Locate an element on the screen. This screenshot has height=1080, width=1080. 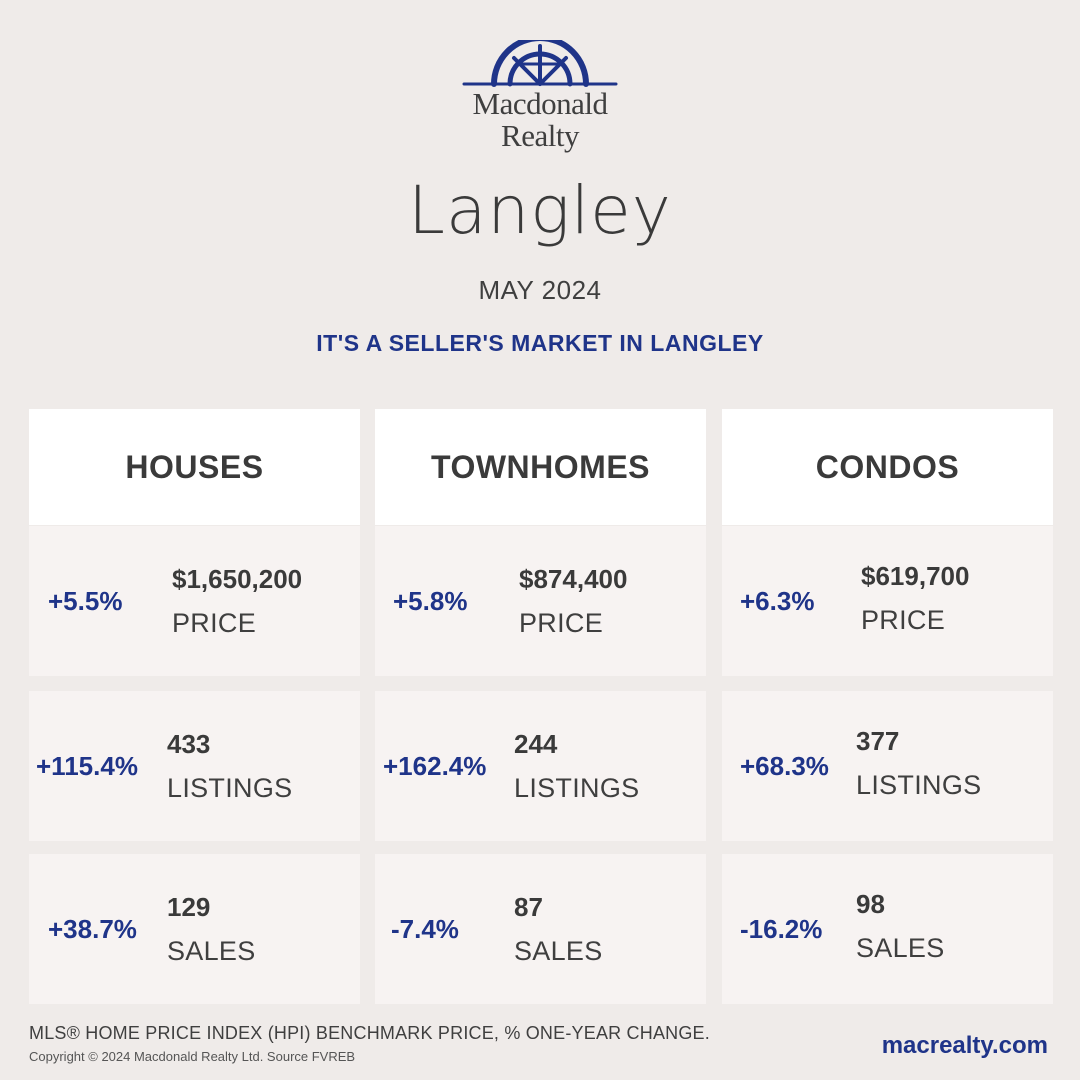
stat-cell-price: +5.5% $1,650,200 PRICE is located at coordinates (194, 601).